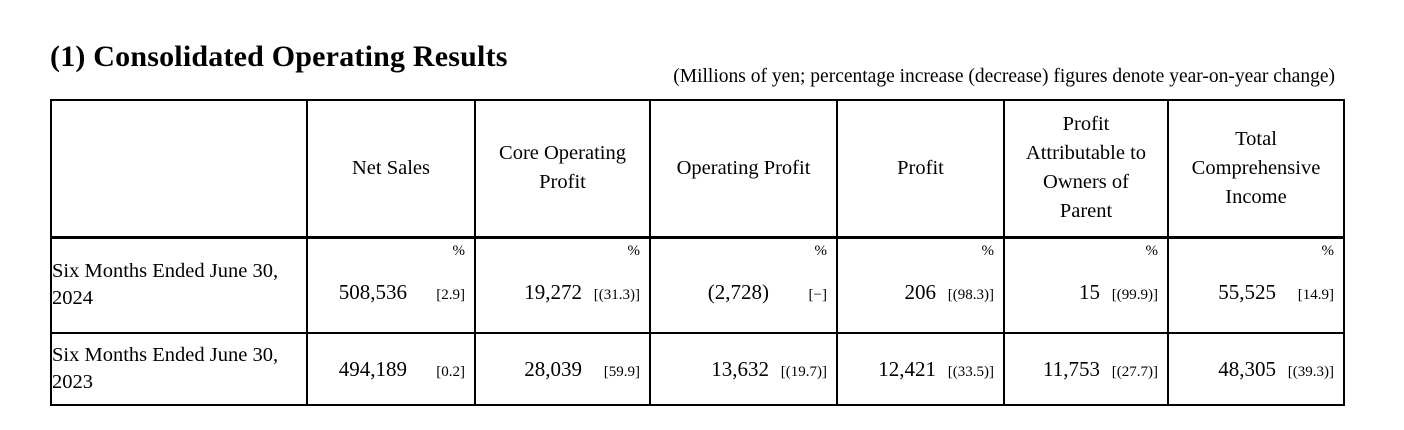 This screenshot has height=430, width=1404. I want to click on value-line: 15 [(99.9)], so click(1086, 292).